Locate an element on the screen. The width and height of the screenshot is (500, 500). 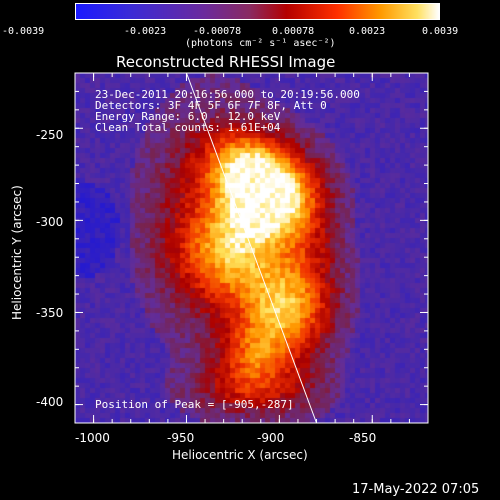
colorbar-tick-label: 0.0023 is located at coordinates (367, 31).